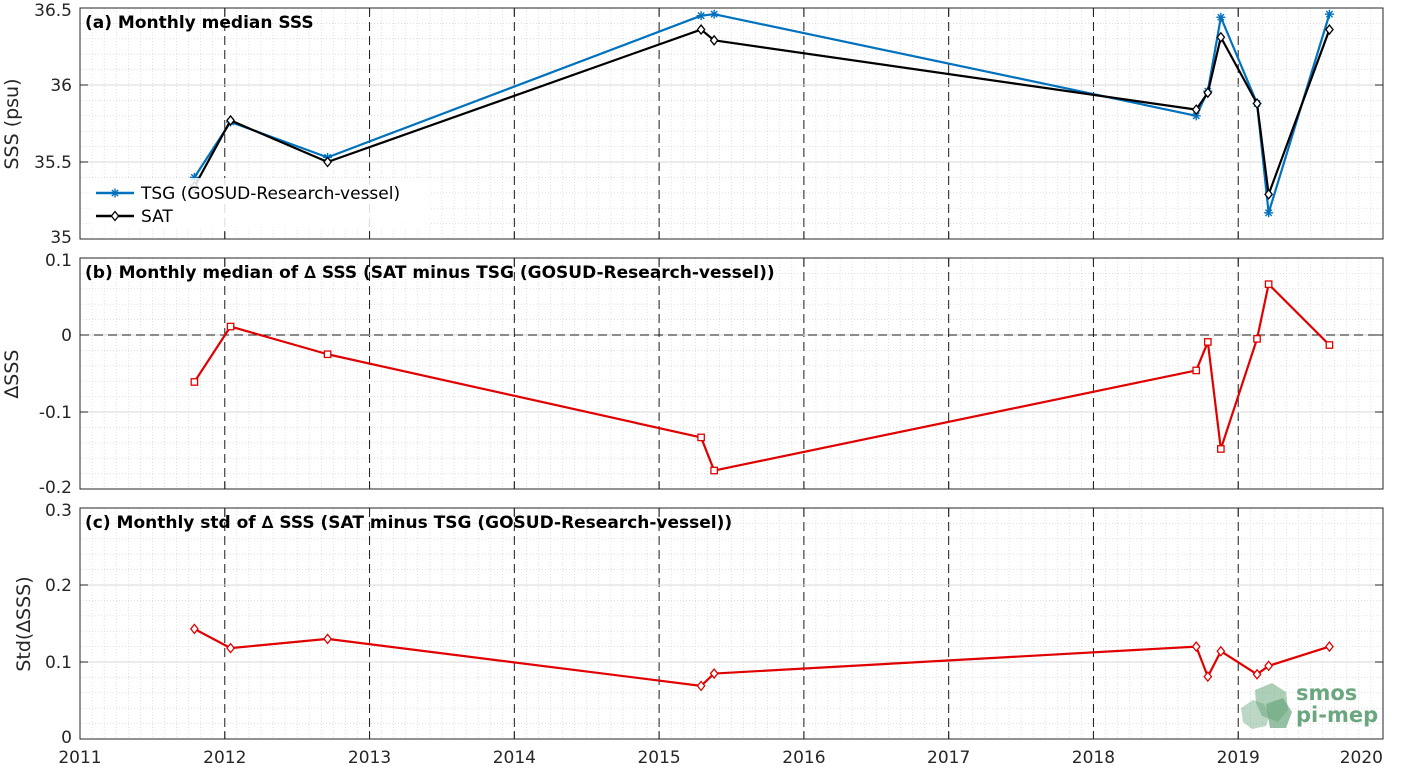 The height and width of the screenshot is (768, 1408). What do you see at coordinates (658, 758) in the screenshot?
I see `x-tick-label: 2015` at bounding box center [658, 758].